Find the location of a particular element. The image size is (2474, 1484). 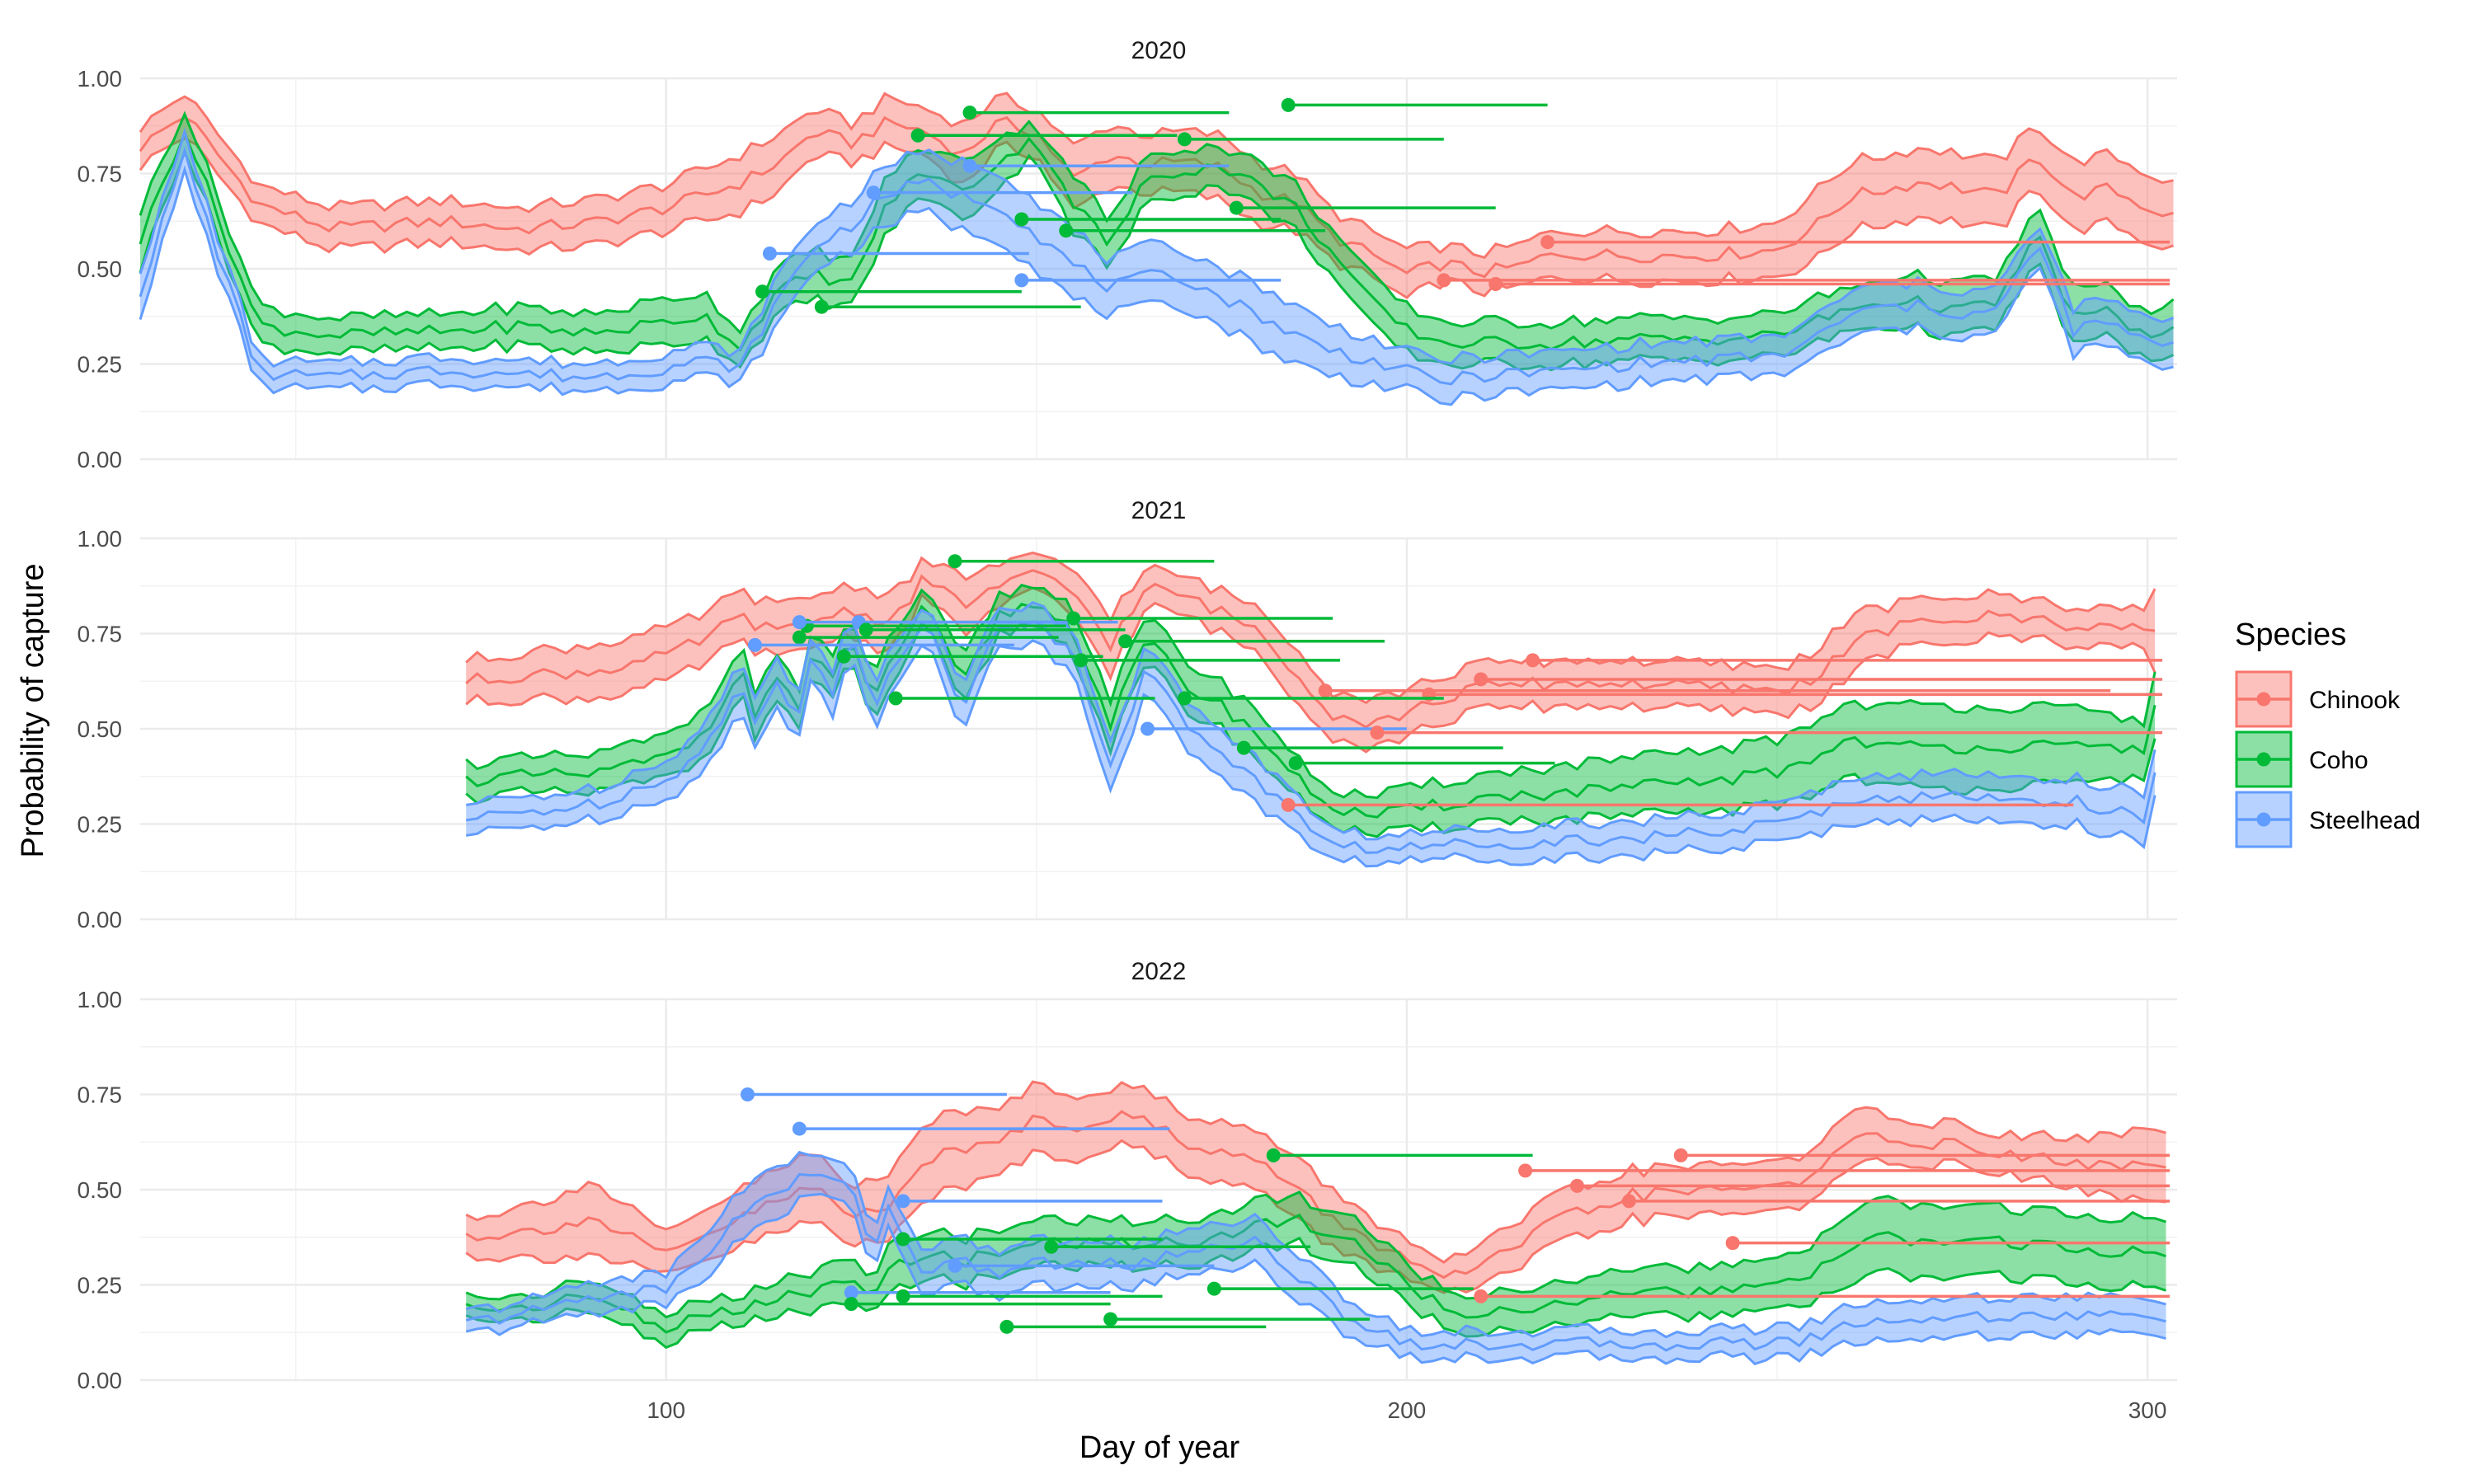

band-steelhead is located at coordinates (1311, 734).